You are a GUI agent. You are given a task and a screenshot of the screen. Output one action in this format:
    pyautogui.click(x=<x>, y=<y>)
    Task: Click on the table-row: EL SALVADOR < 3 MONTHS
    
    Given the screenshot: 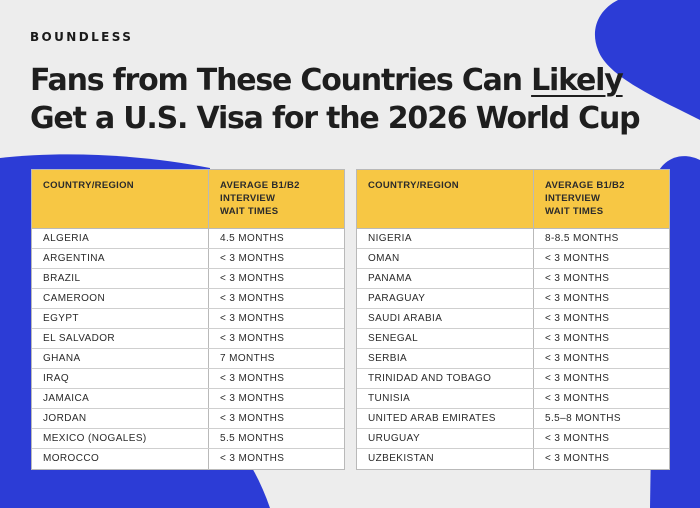 What is the action you would take?
    pyautogui.click(x=188, y=339)
    